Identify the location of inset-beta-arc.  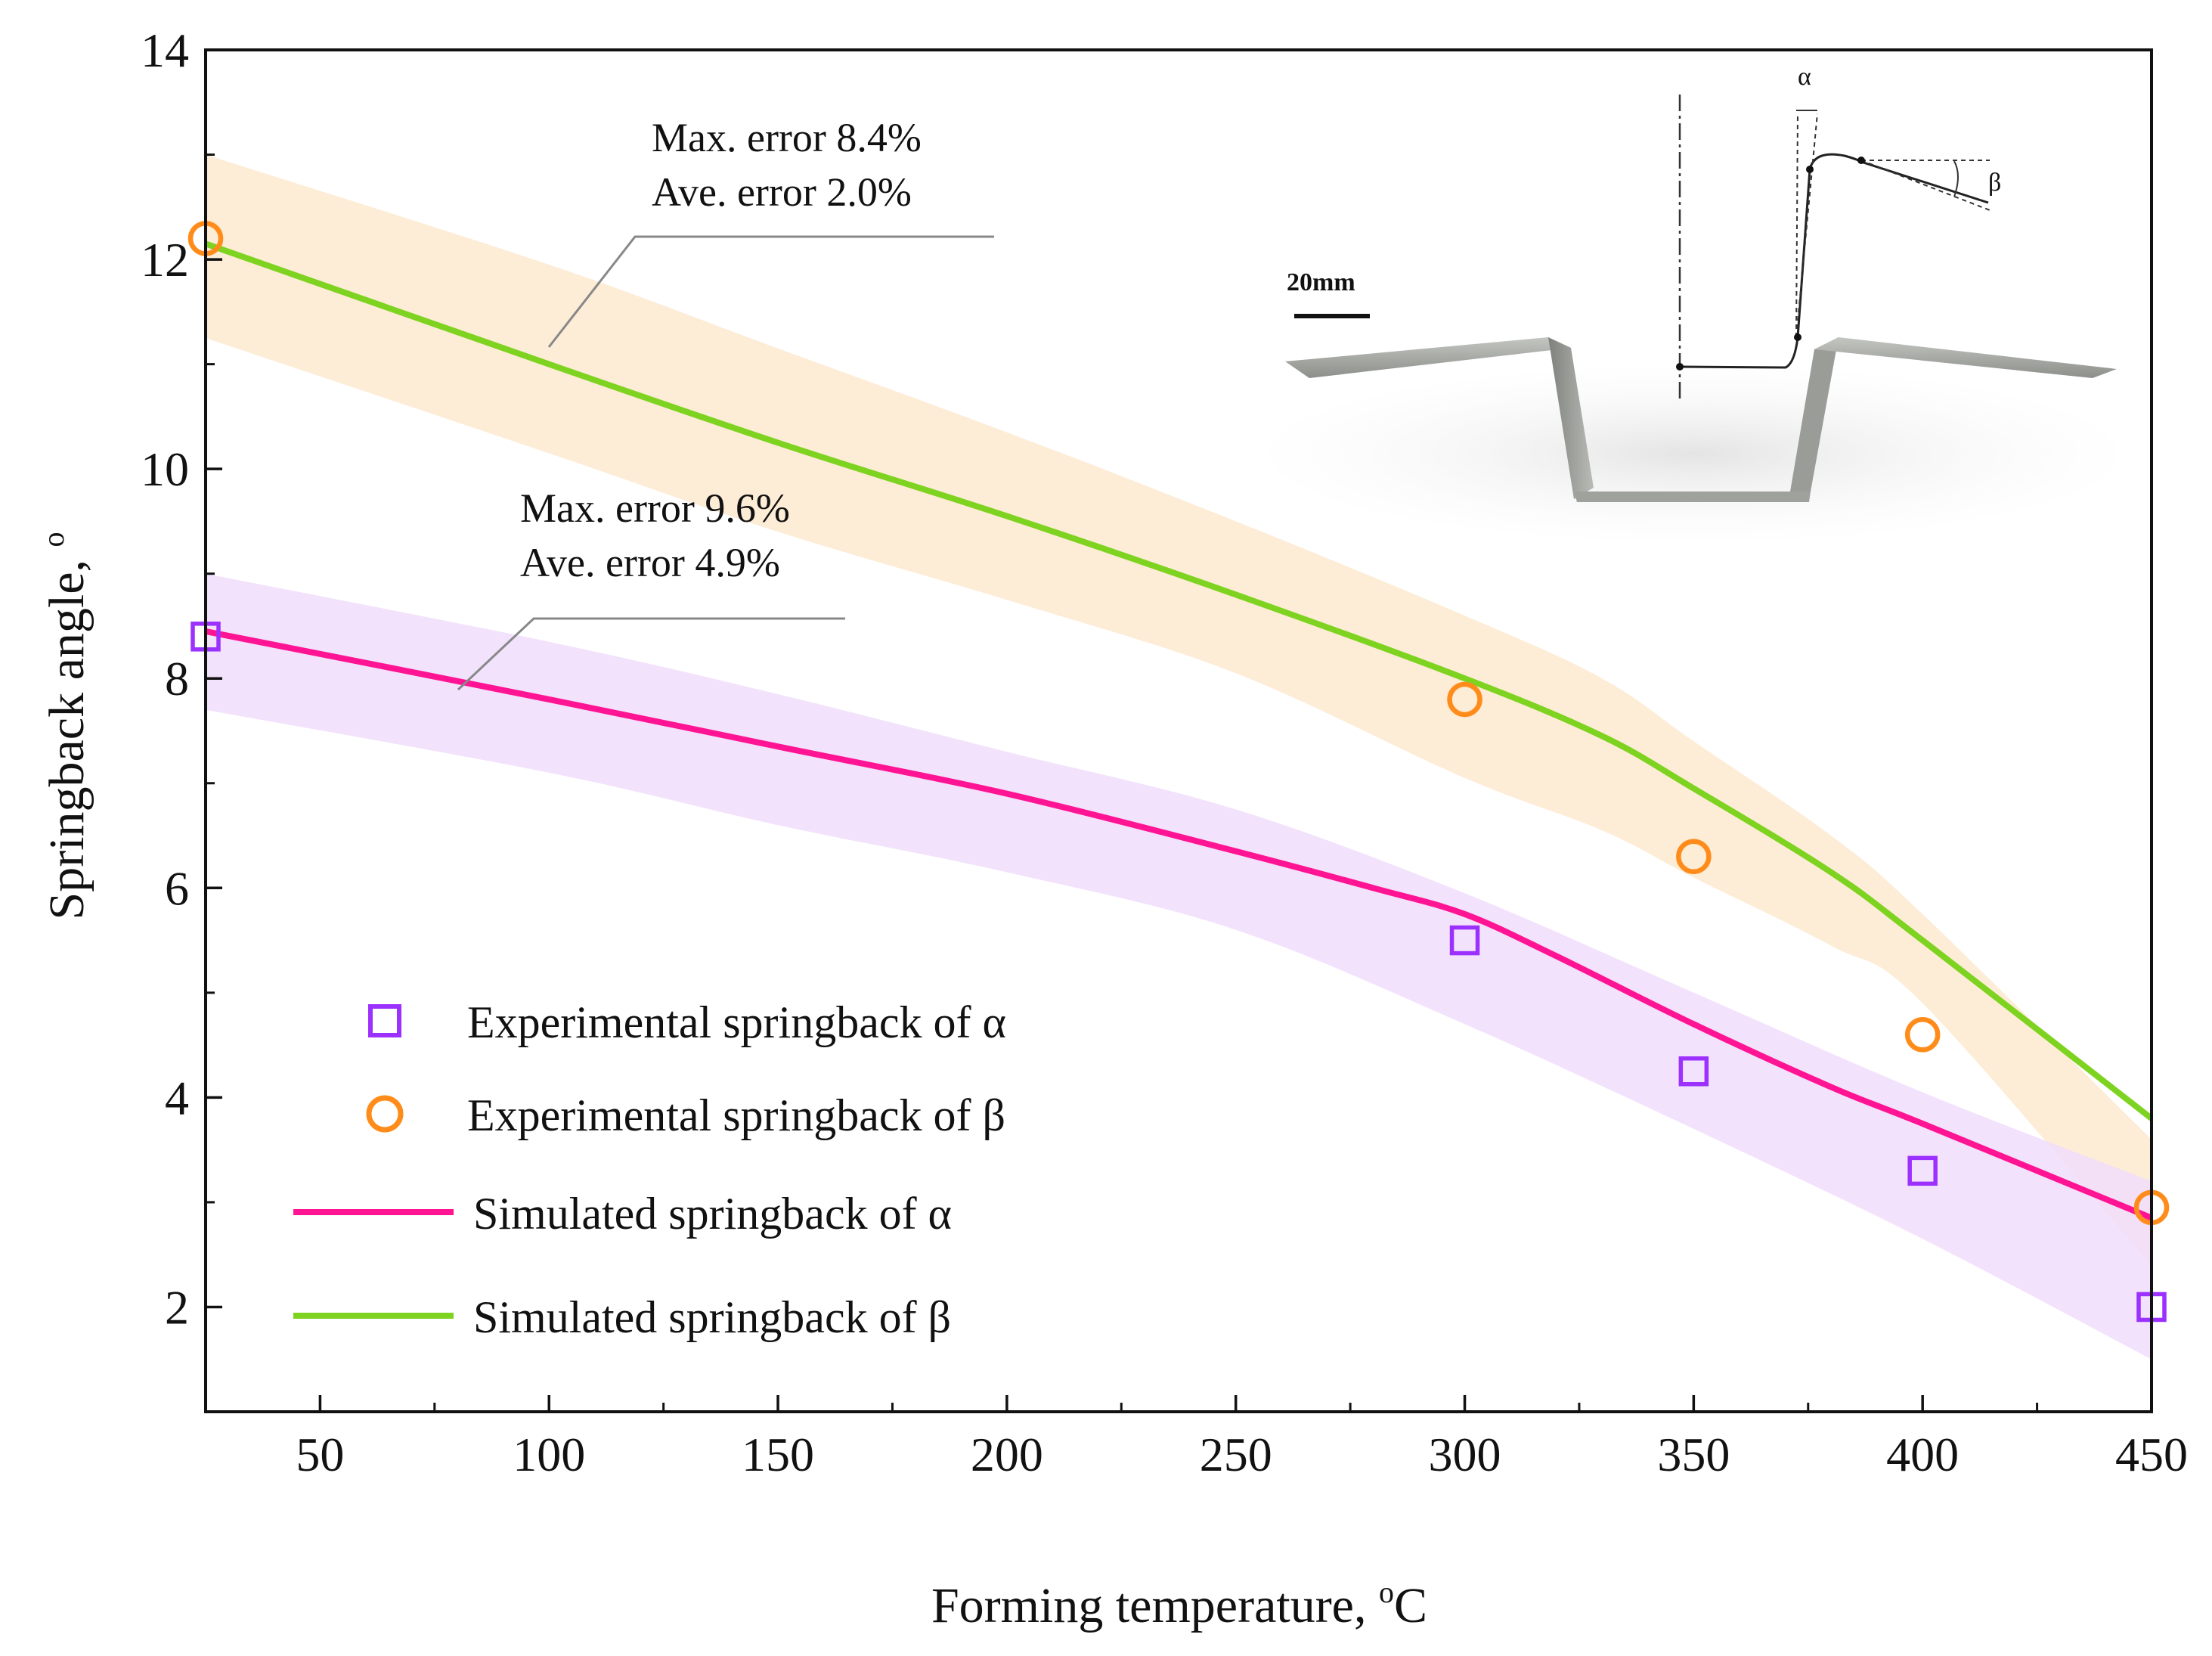
(1956, 178).